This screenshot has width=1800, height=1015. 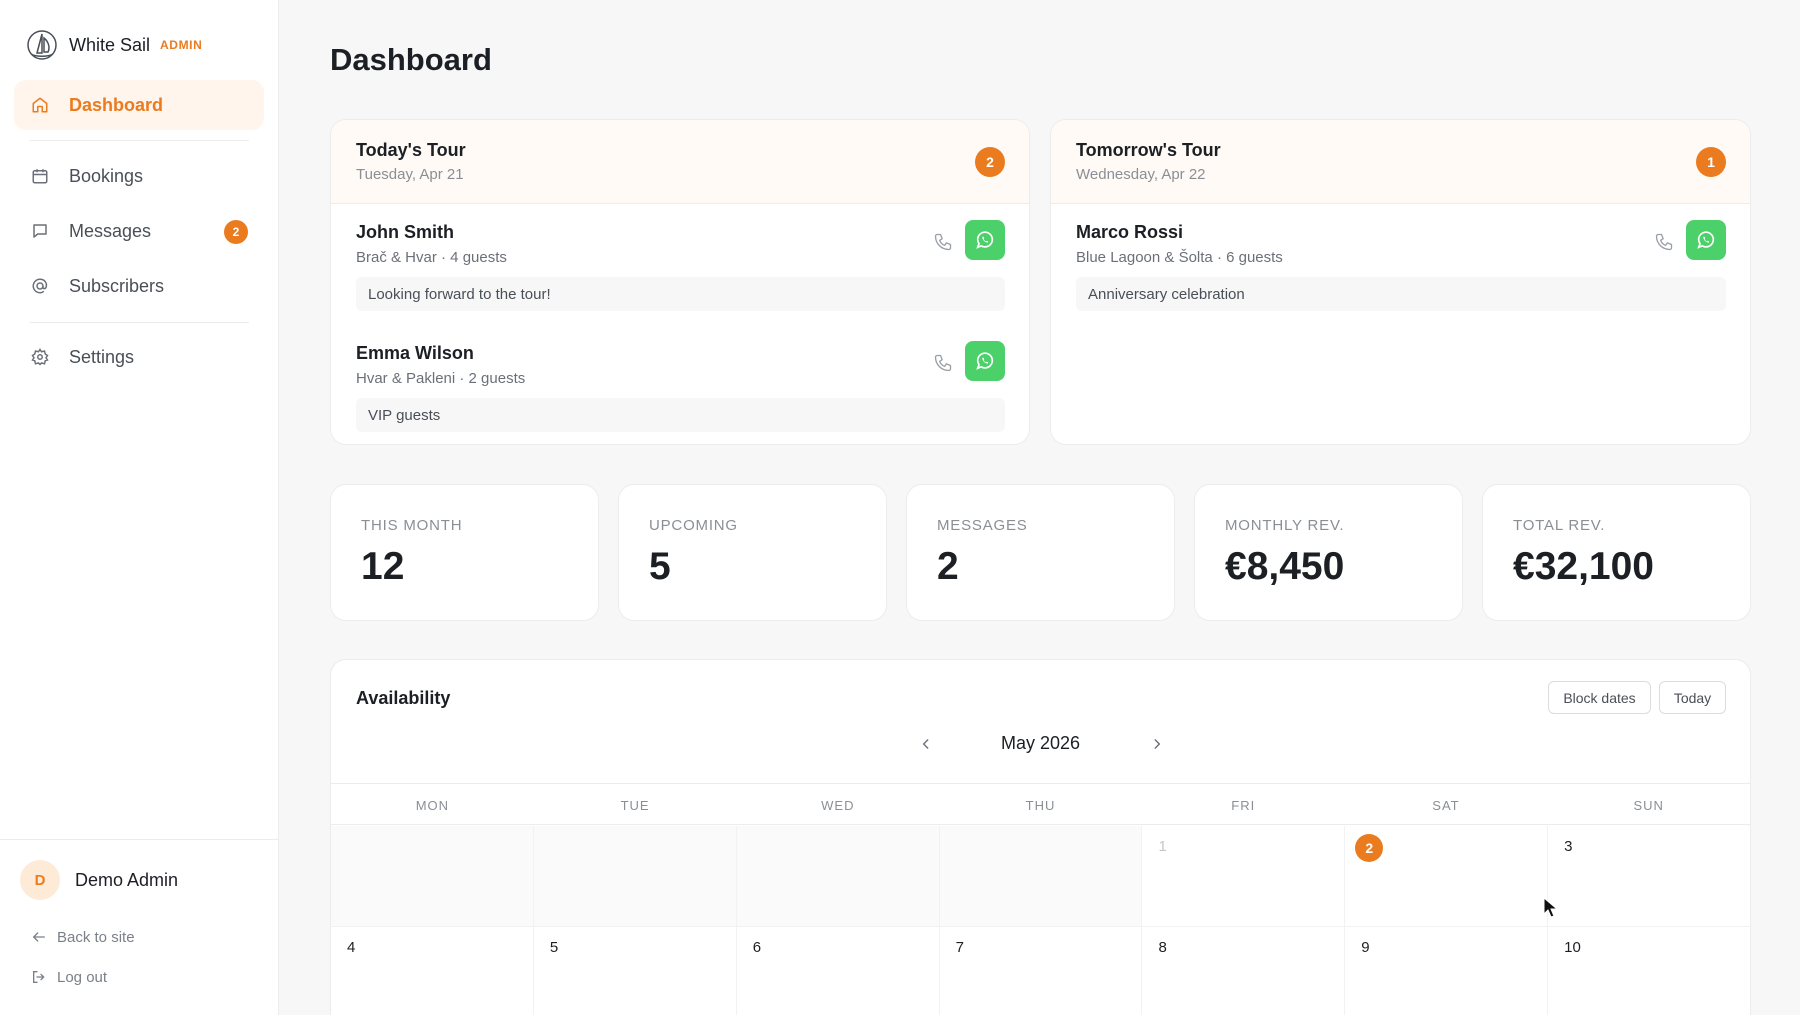 I want to click on month-navigation: May 2026, so click(x=1040, y=743).